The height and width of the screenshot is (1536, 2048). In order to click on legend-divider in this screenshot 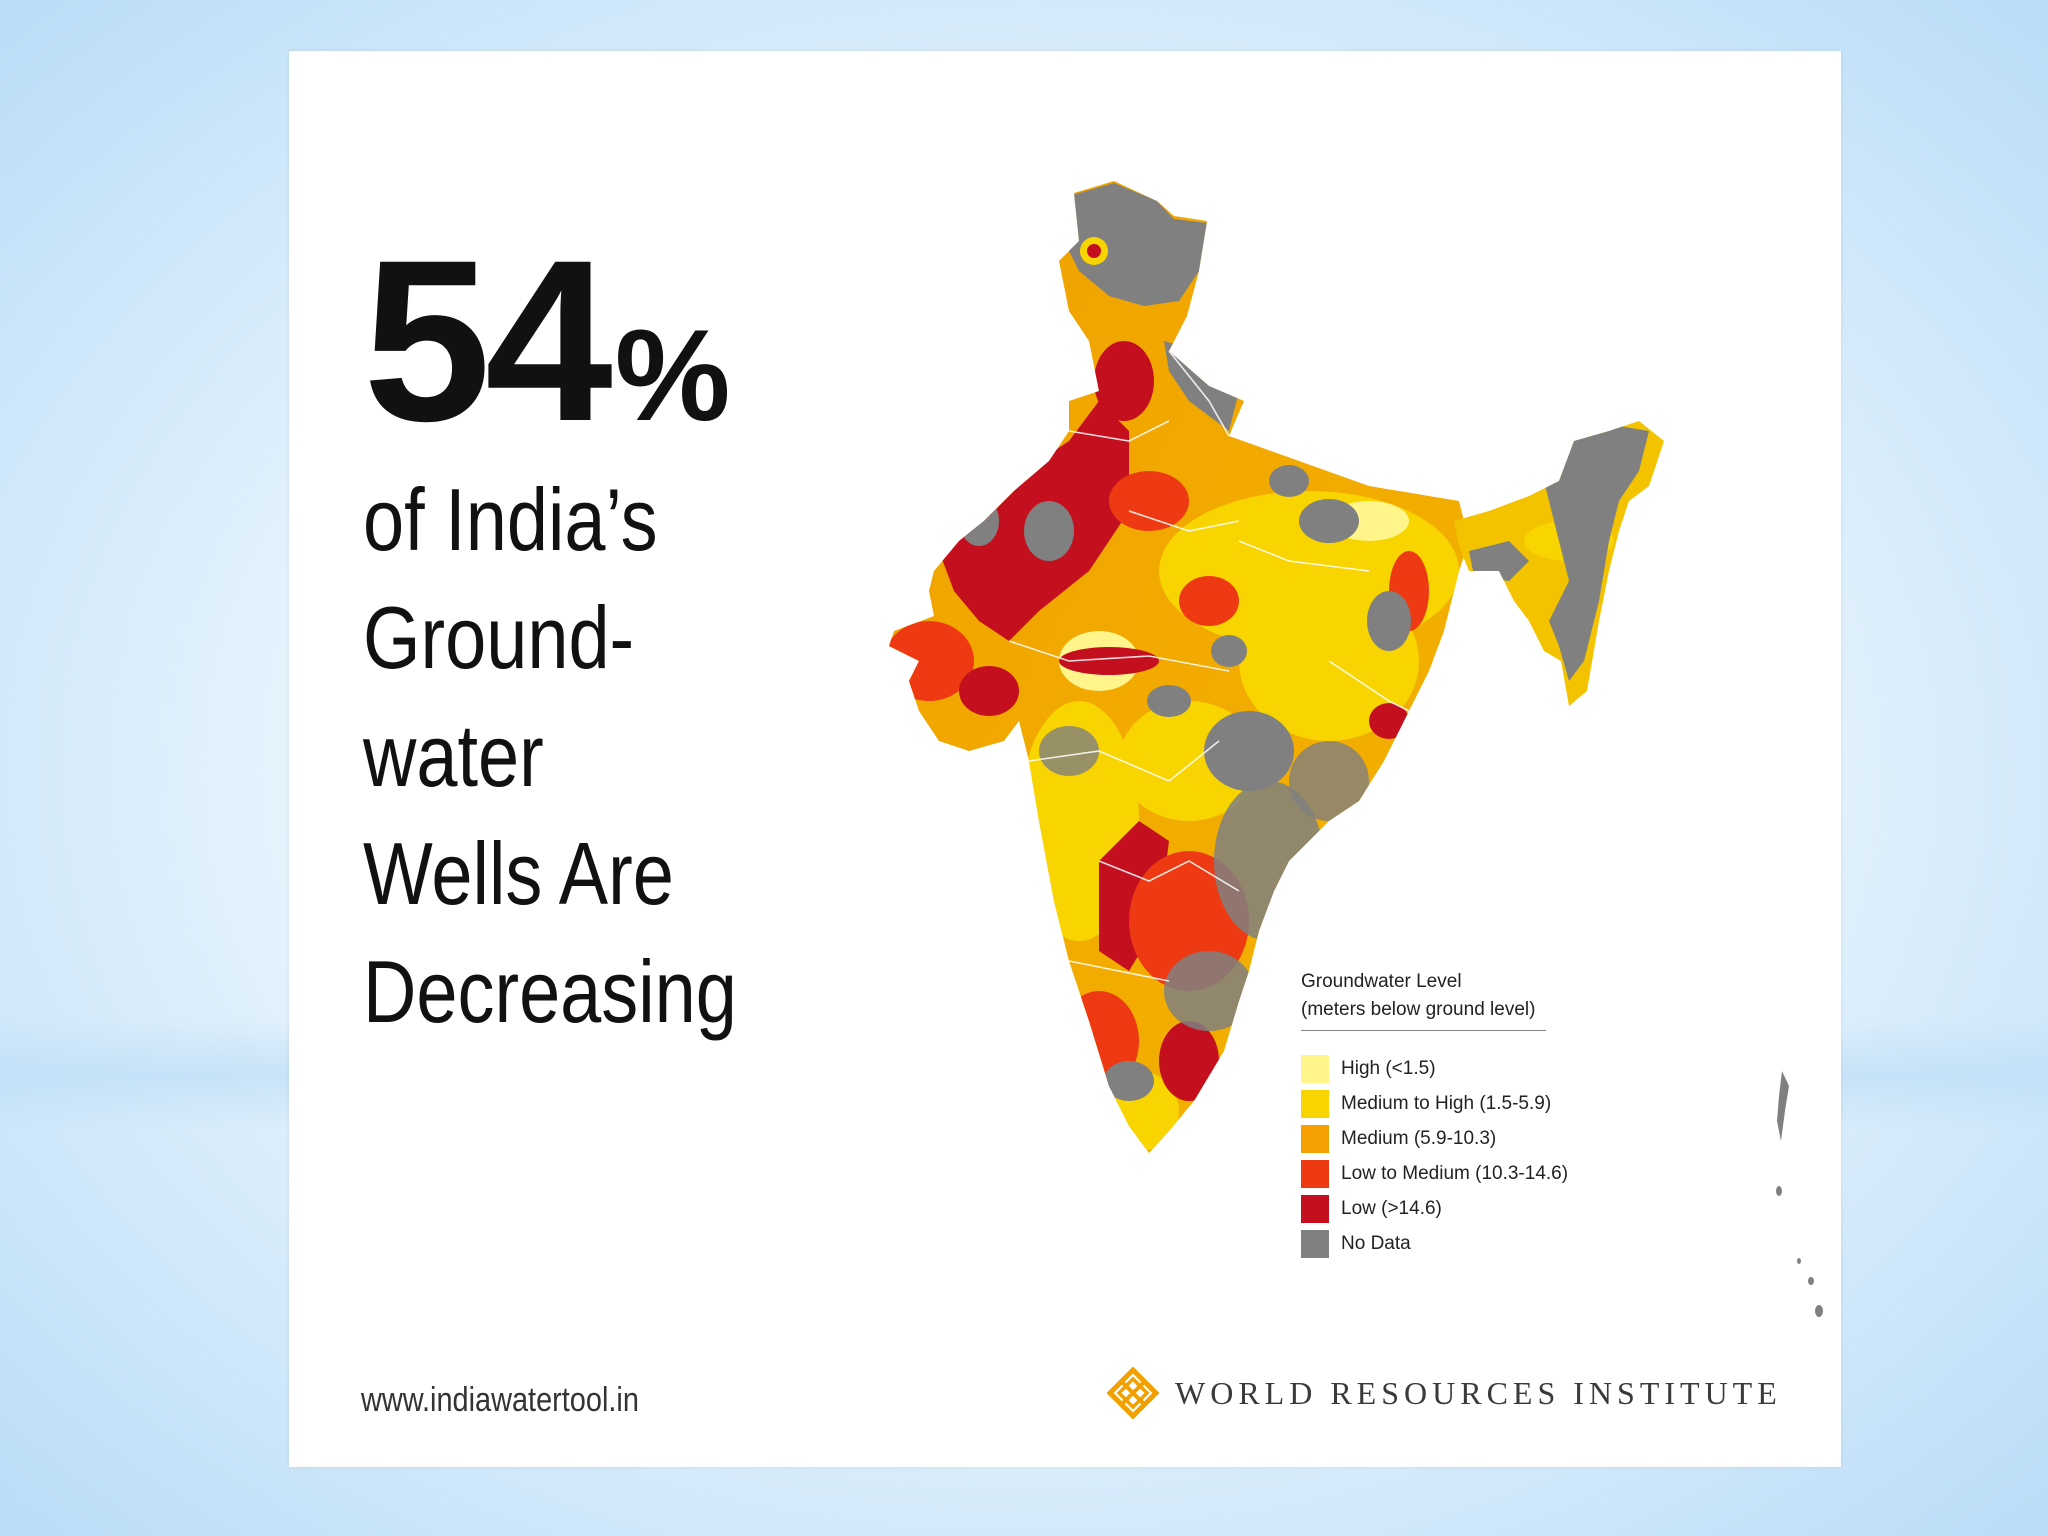, I will do `click(1423, 1030)`.